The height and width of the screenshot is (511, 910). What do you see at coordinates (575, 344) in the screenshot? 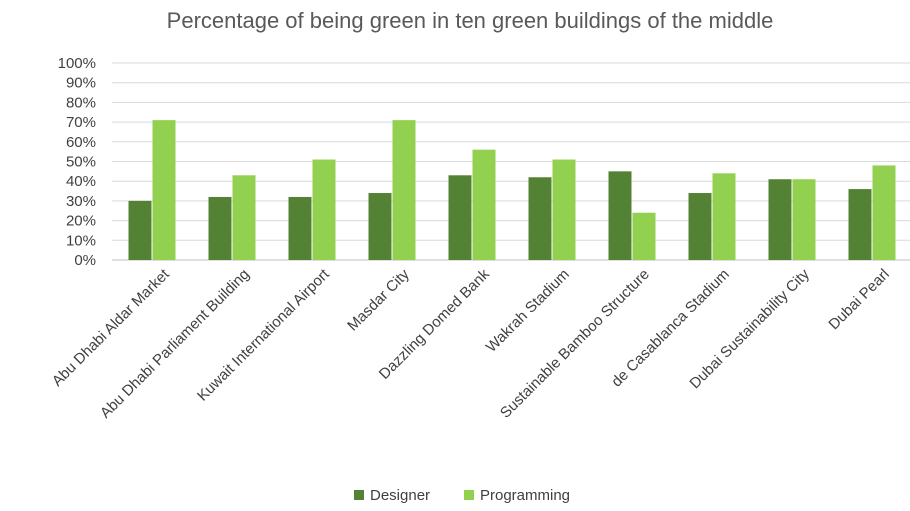
I see `x-category-label: Sustainable Bamboo Structure` at bounding box center [575, 344].